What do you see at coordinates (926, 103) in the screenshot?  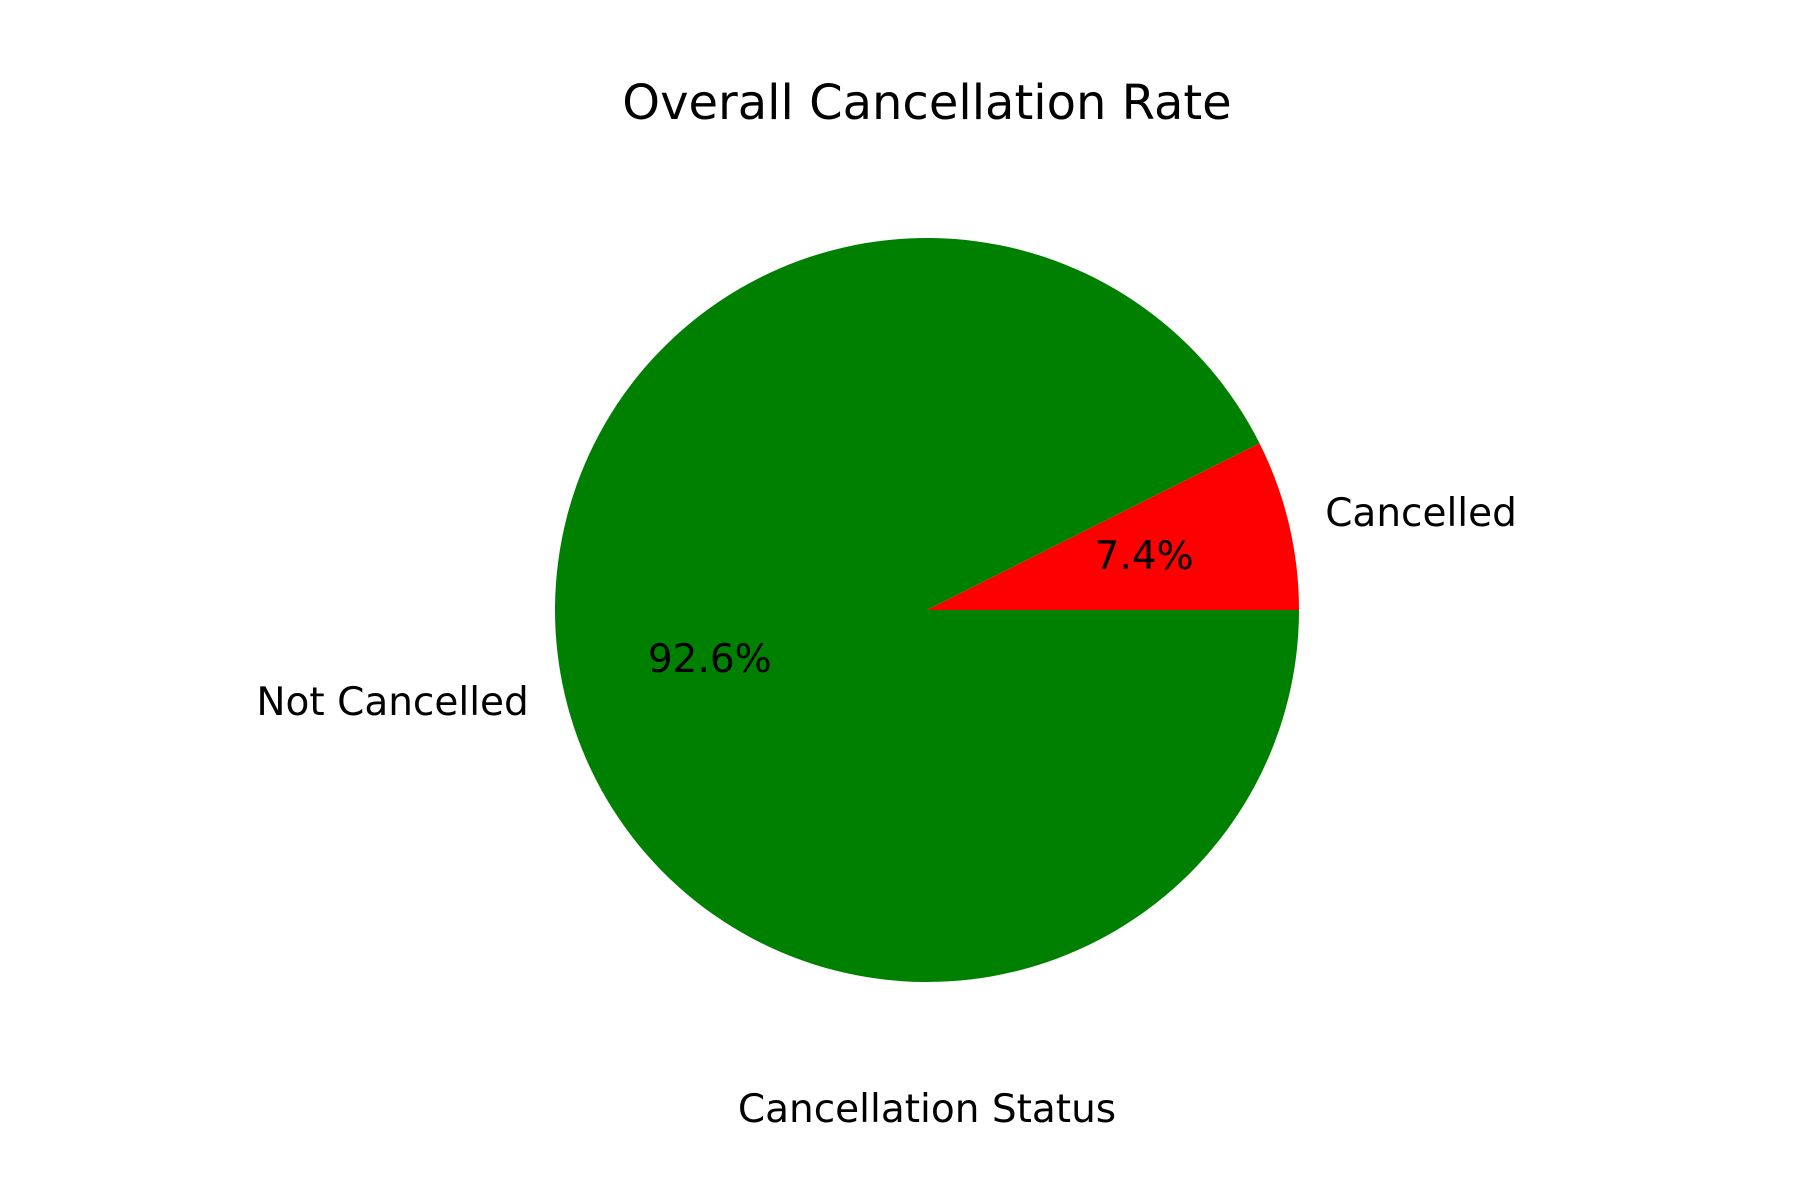 I see `chart-title: Overall Cancellation Rate` at bounding box center [926, 103].